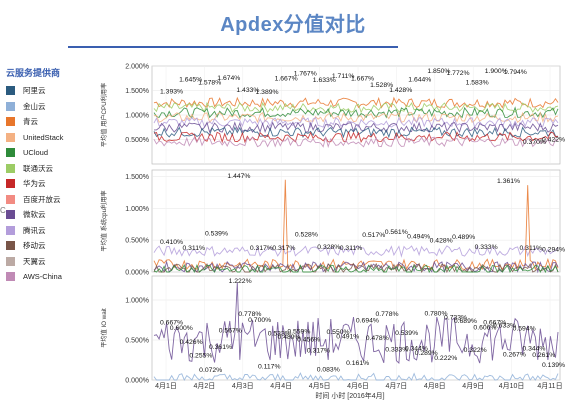 Image resolution: width=586 pixels, height=400 pixels. I want to click on data-label: 0.533%, so click(279, 333).